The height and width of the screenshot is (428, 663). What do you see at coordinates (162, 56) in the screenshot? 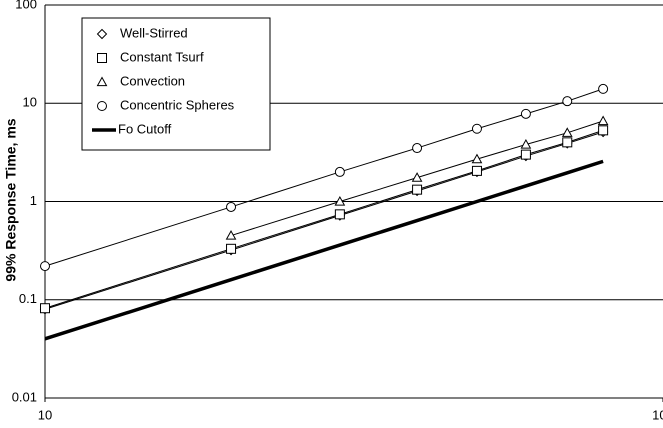
I see `legend-label: Constant Tsurf` at bounding box center [162, 56].